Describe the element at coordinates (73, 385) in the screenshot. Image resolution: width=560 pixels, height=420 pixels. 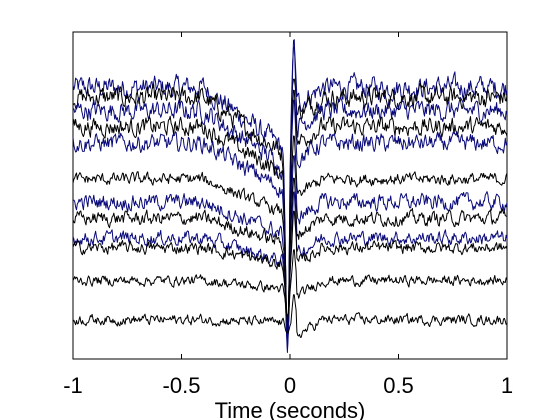
I see `x-tick-label: -1` at that location.